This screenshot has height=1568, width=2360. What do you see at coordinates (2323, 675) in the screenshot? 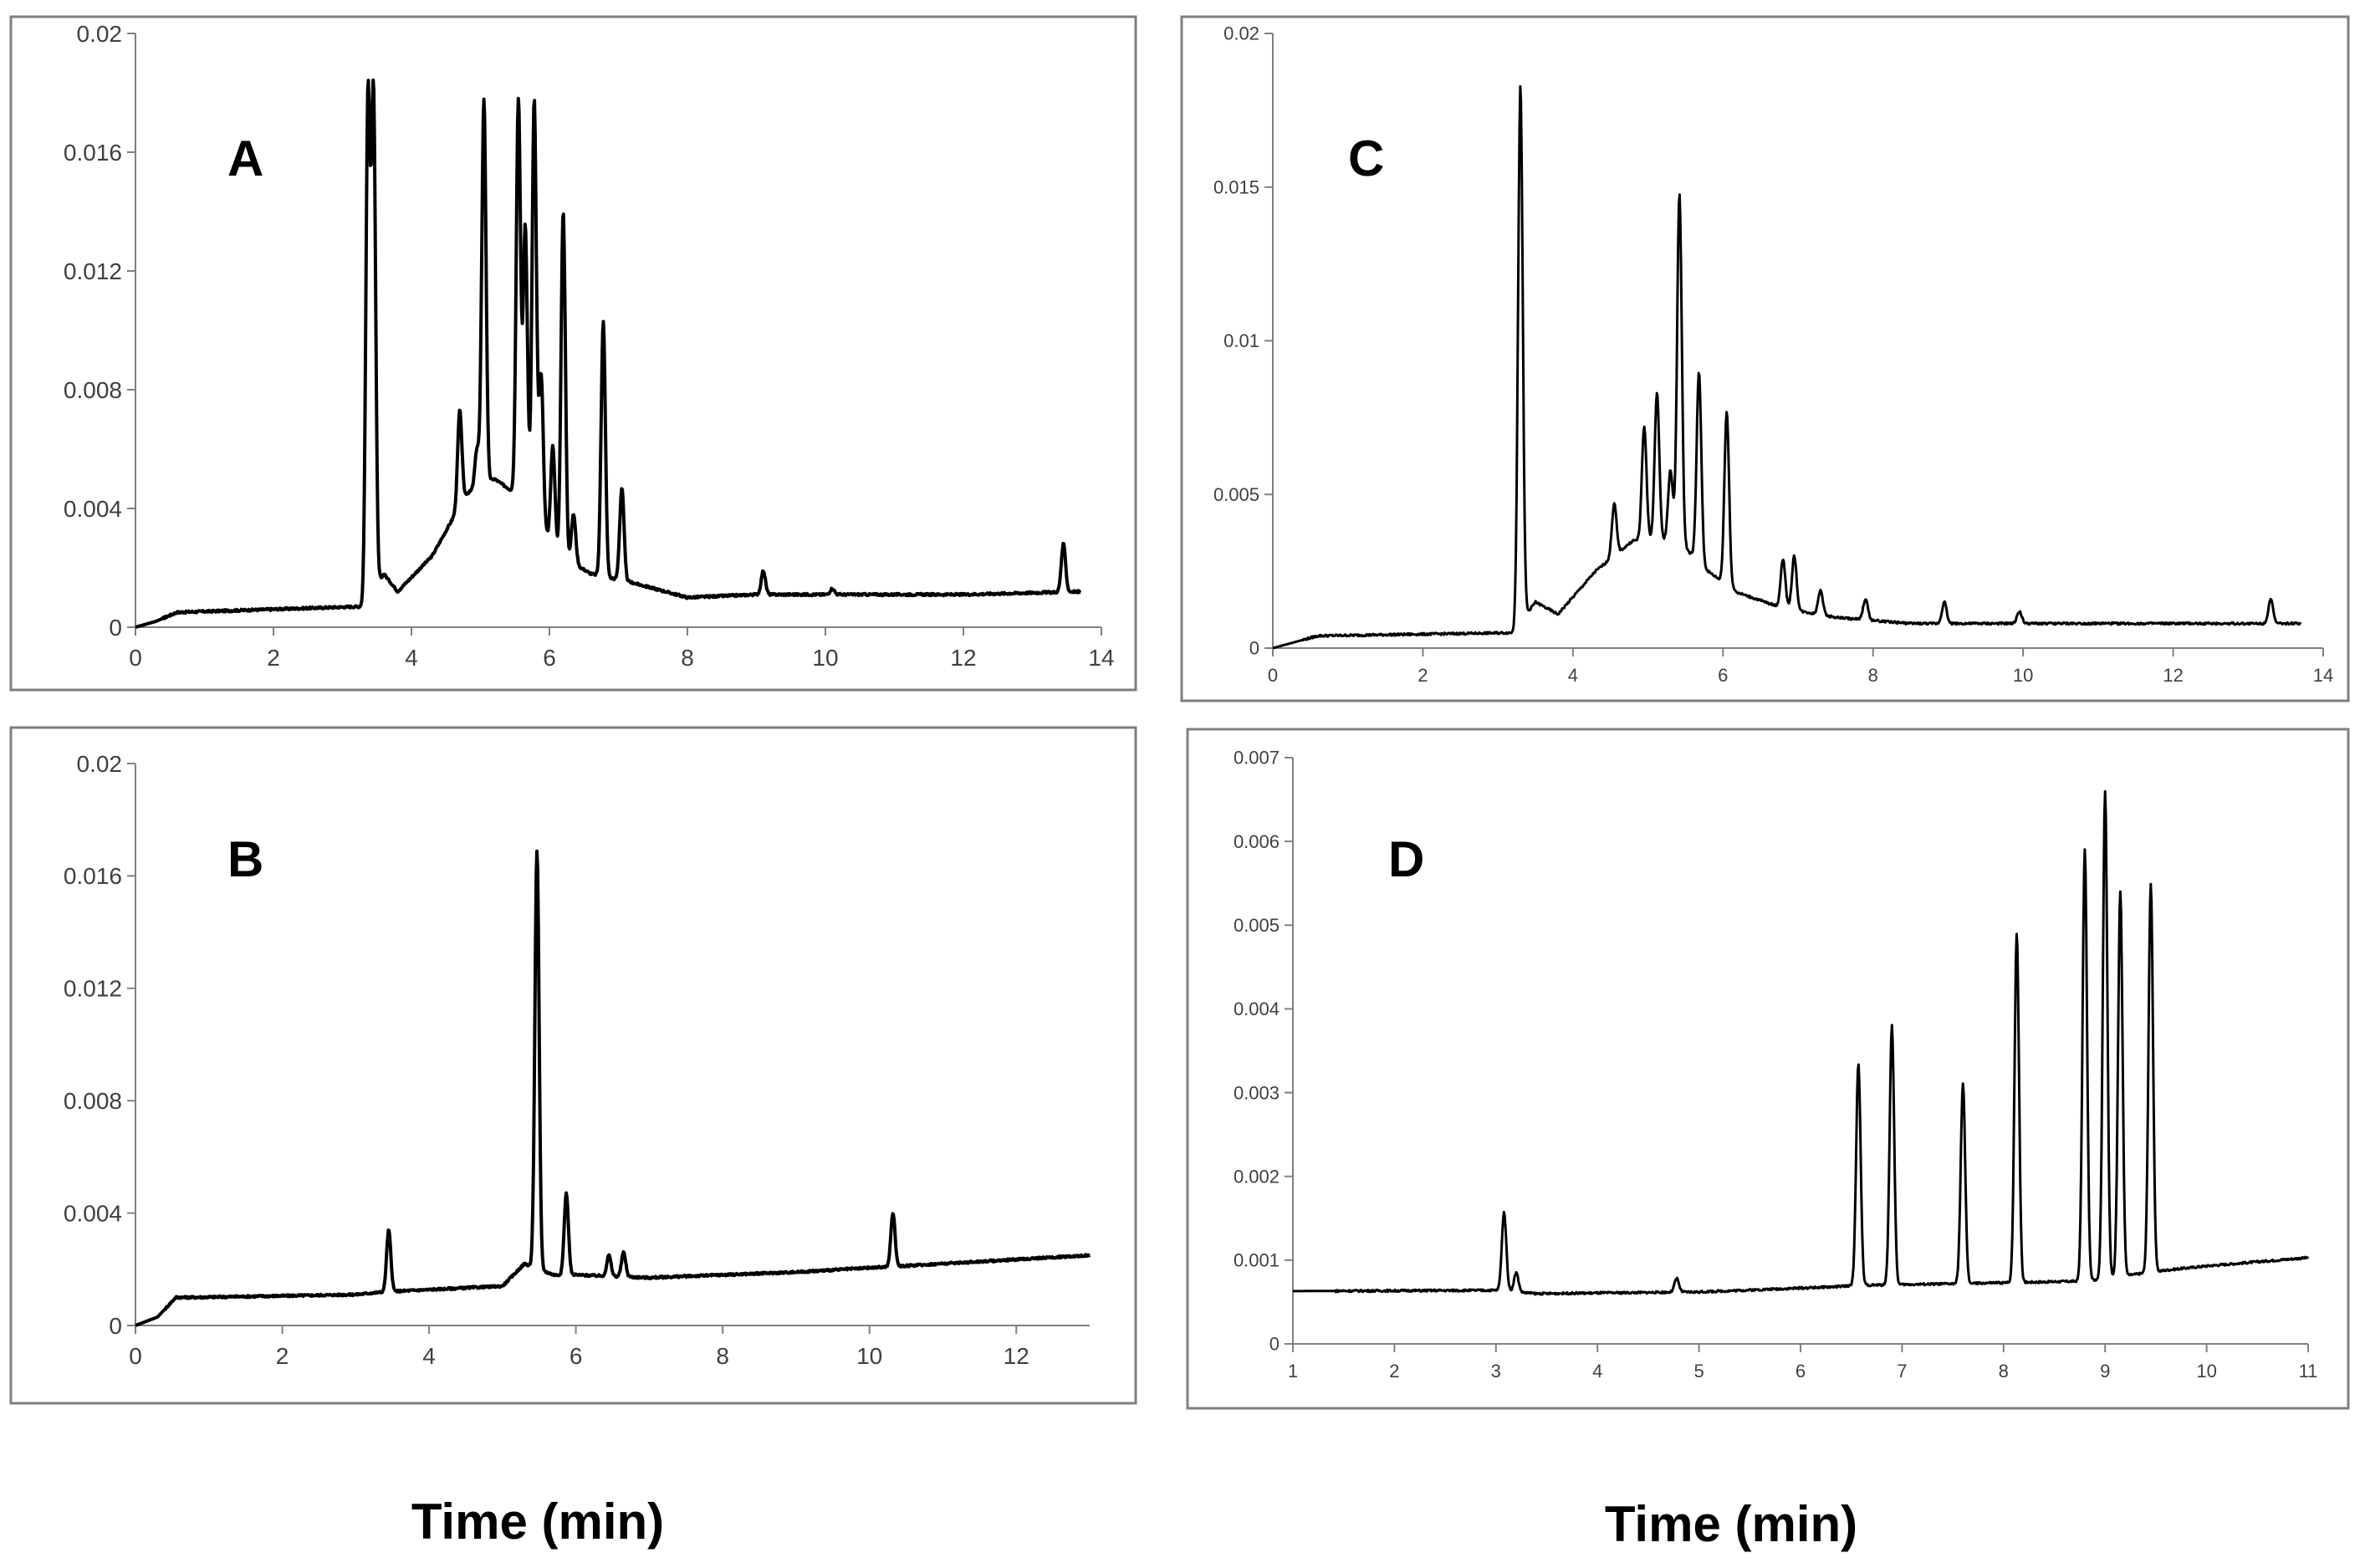
I see `panel-c-x-tick-label: 14` at bounding box center [2323, 675].